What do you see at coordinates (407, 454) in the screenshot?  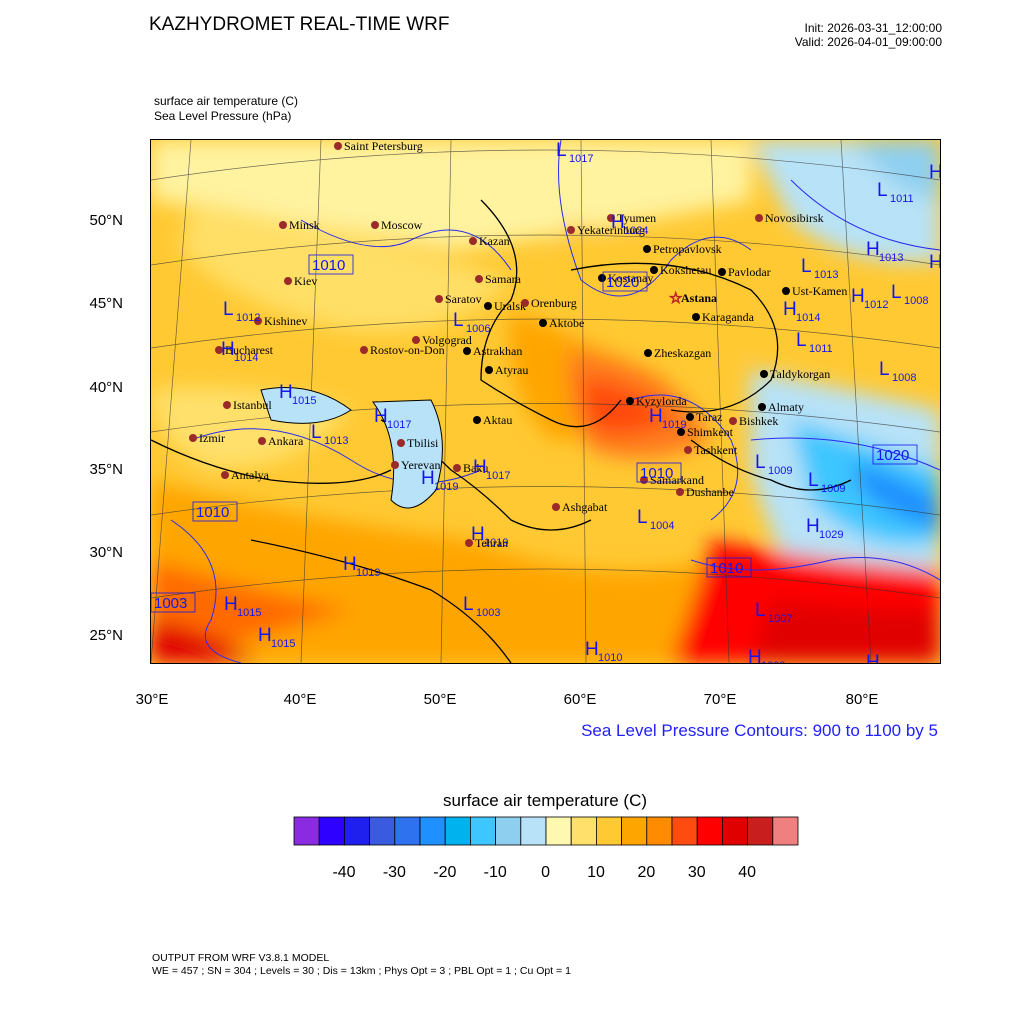 I see `caspian-sea` at bounding box center [407, 454].